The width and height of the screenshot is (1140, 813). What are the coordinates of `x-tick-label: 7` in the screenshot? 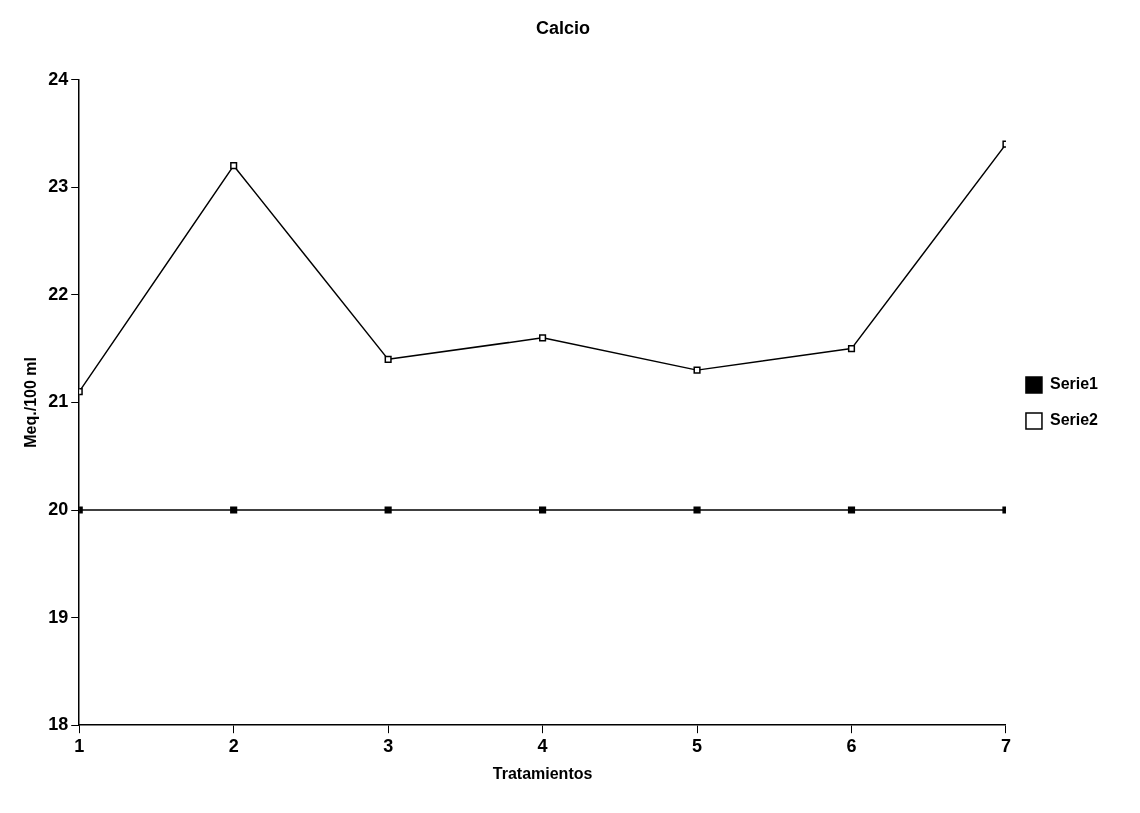 It's located at (1005, 745).